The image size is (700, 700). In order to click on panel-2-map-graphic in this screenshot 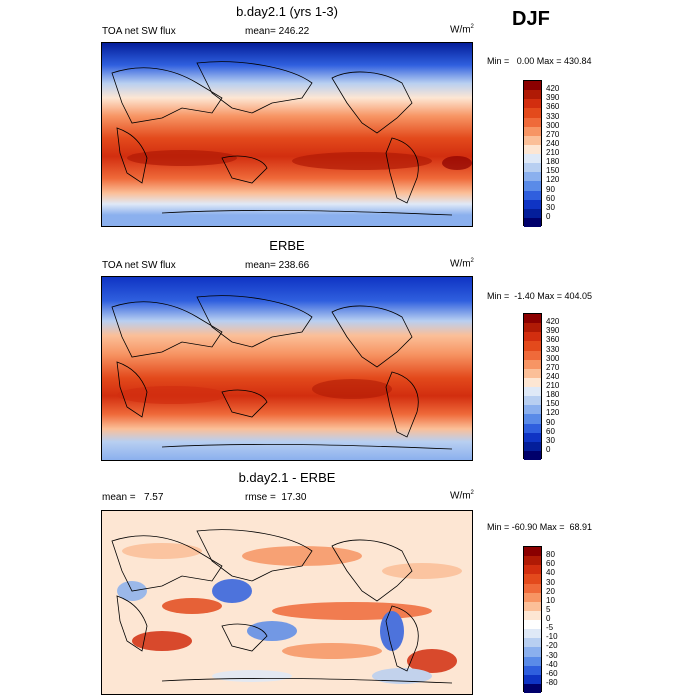, I will do `click(287, 368)`.